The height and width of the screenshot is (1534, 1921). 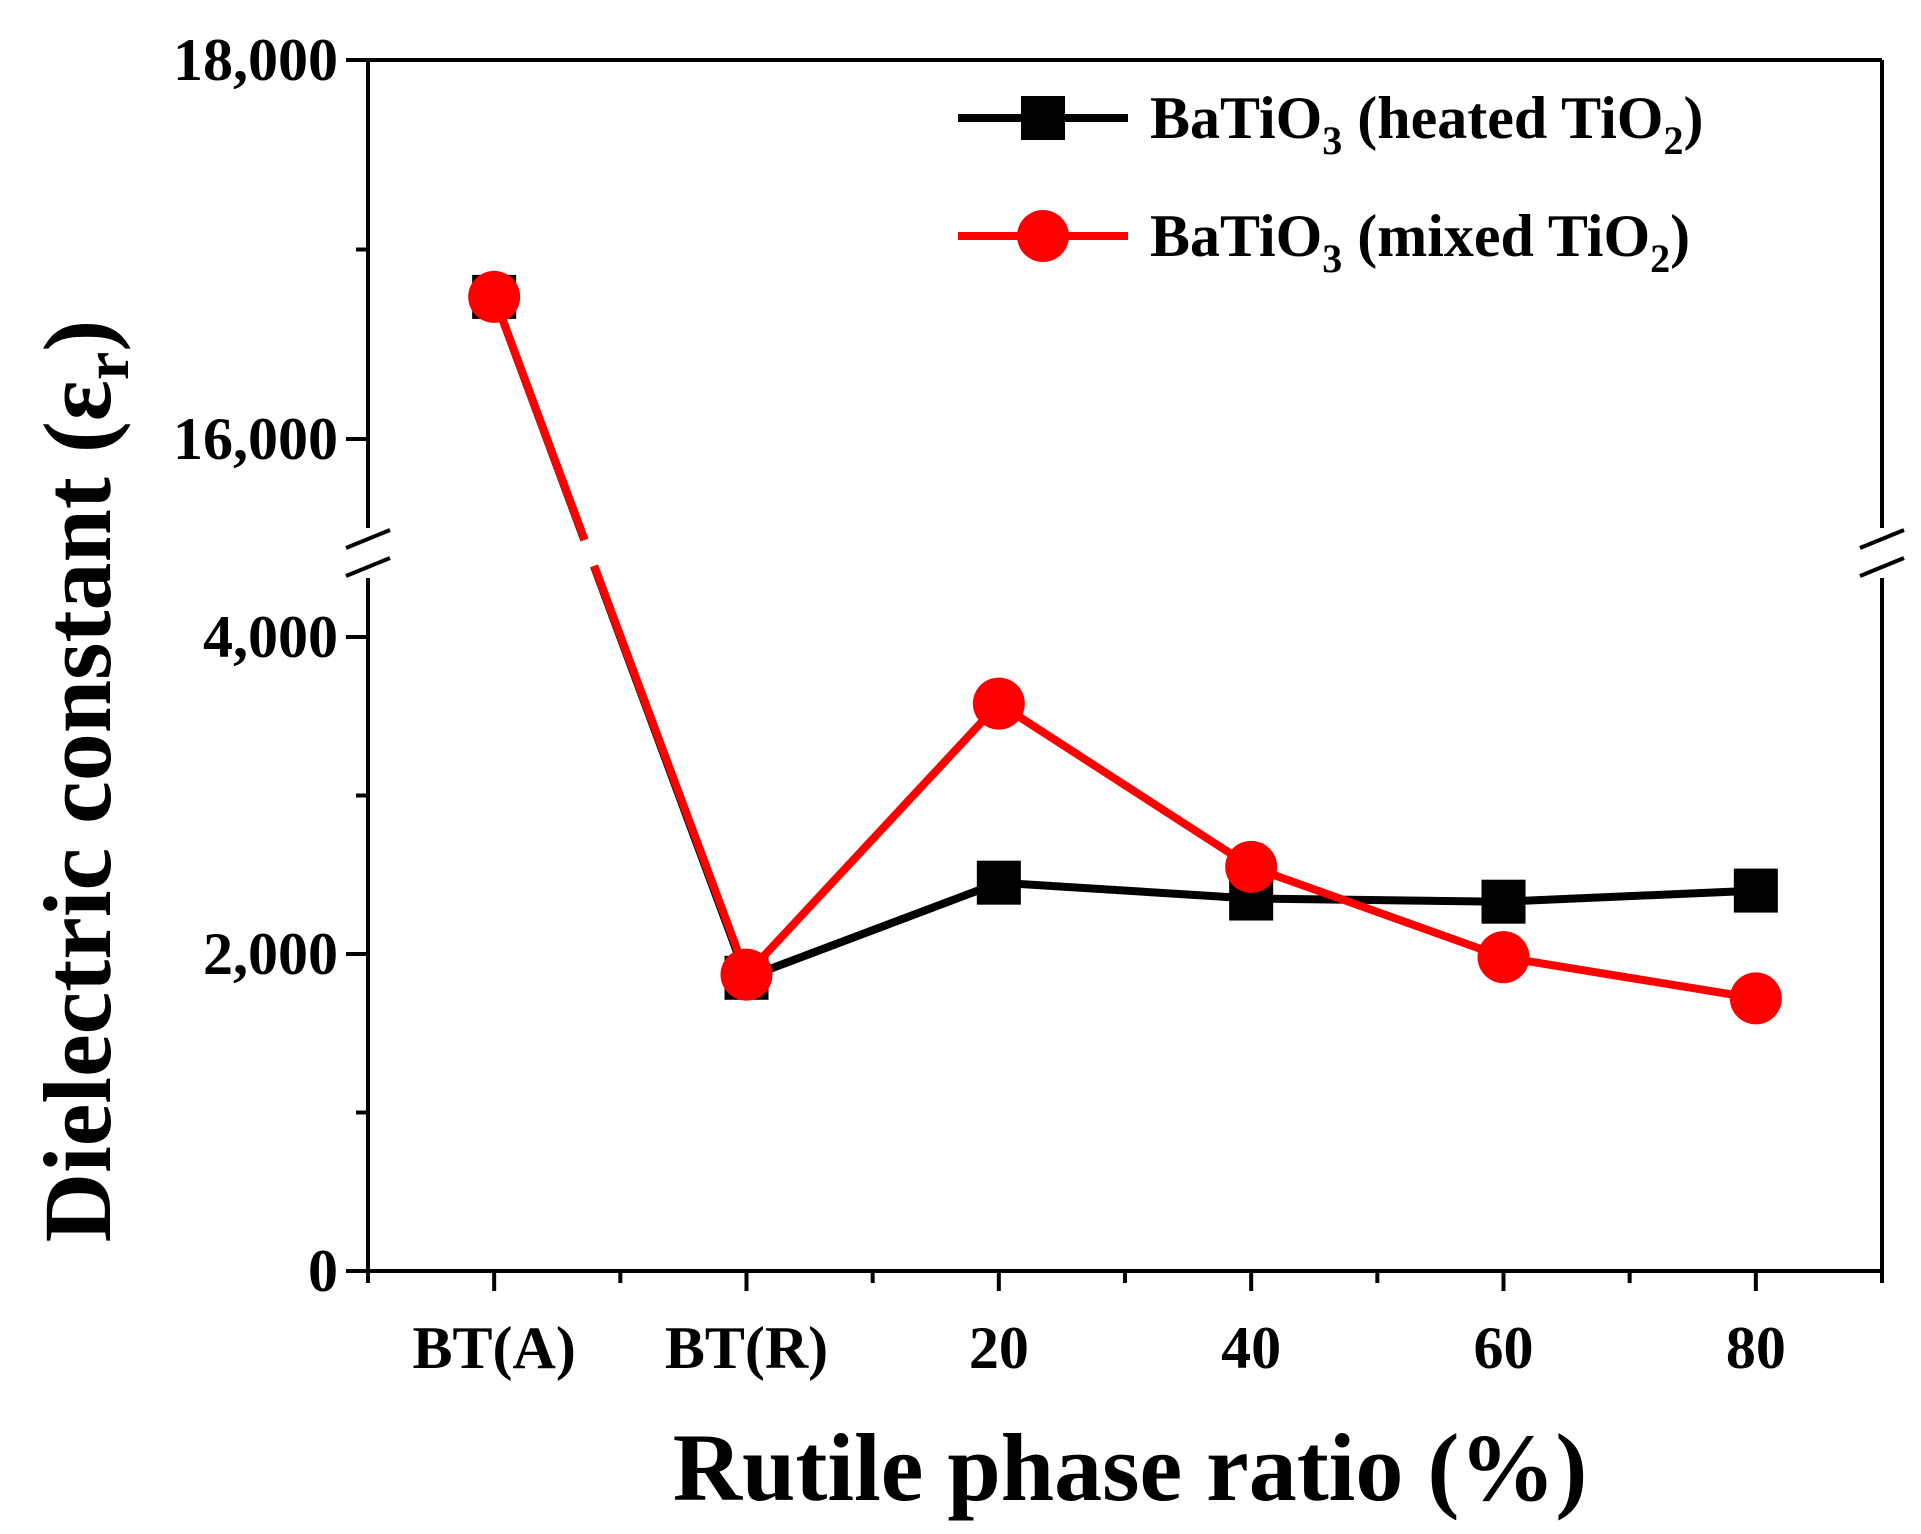 I want to click on y-tick-label: 16,000, so click(x=255, y=439).